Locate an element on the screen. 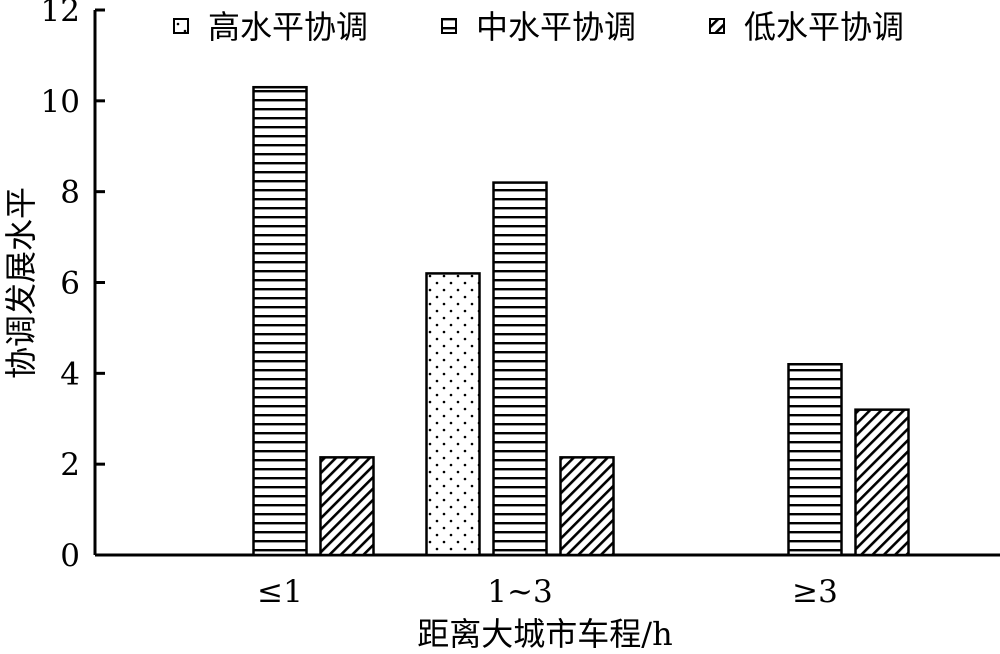 The width and height of the screenshot is (1000, 654). legend-item-high: 高水平协调 is located at coordinates (270, 27).